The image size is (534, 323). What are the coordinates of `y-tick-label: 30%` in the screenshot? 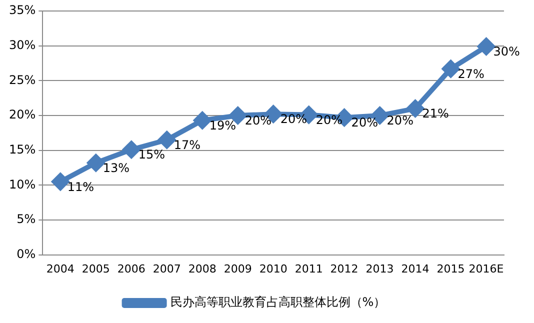 It's located at (22, 45).